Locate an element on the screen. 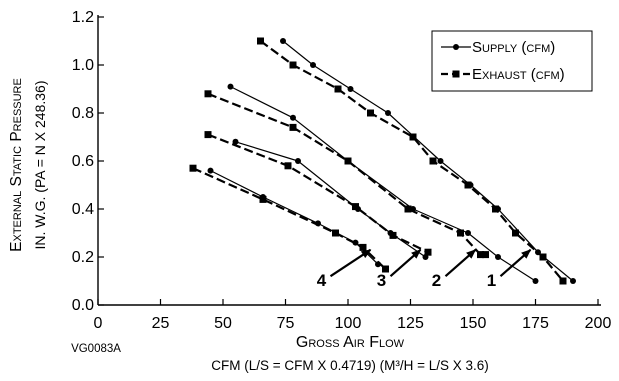 Image resolution: width=619 pixels, height=381 pixels. curve-4-supply-line is located at coordinates (294, 217).